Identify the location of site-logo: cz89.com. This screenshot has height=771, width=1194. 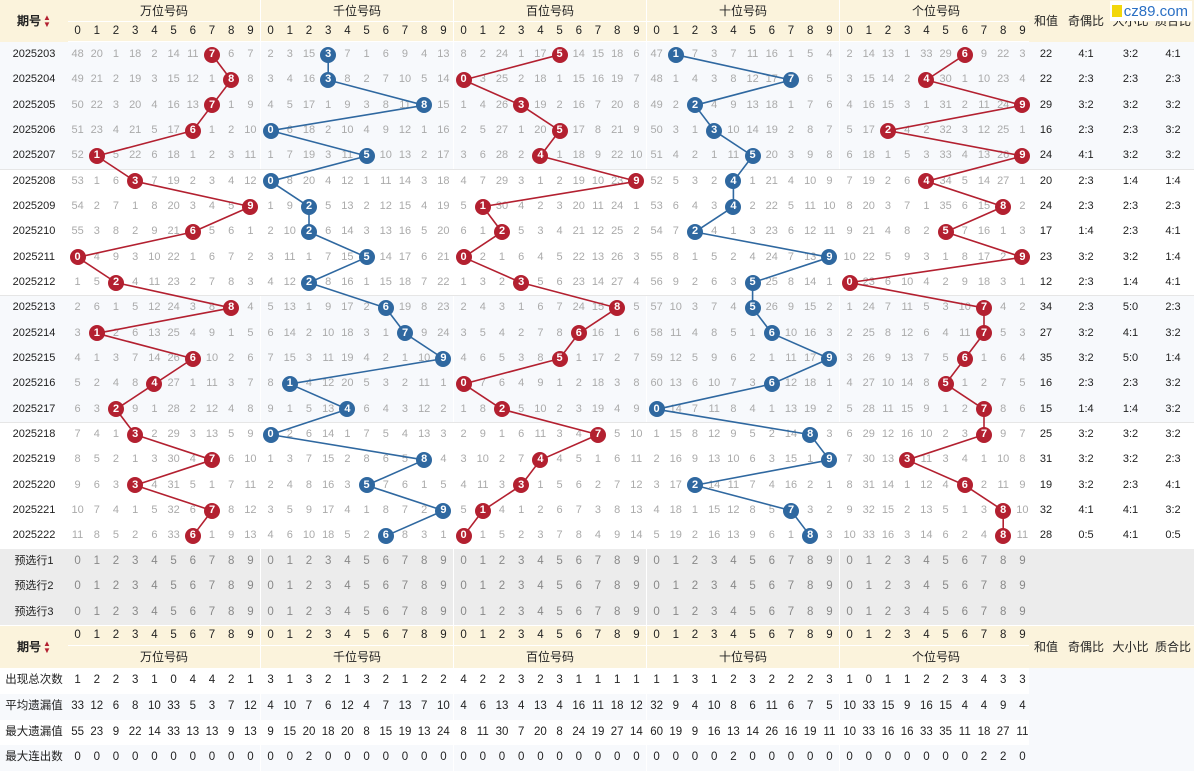
(1150, 11).